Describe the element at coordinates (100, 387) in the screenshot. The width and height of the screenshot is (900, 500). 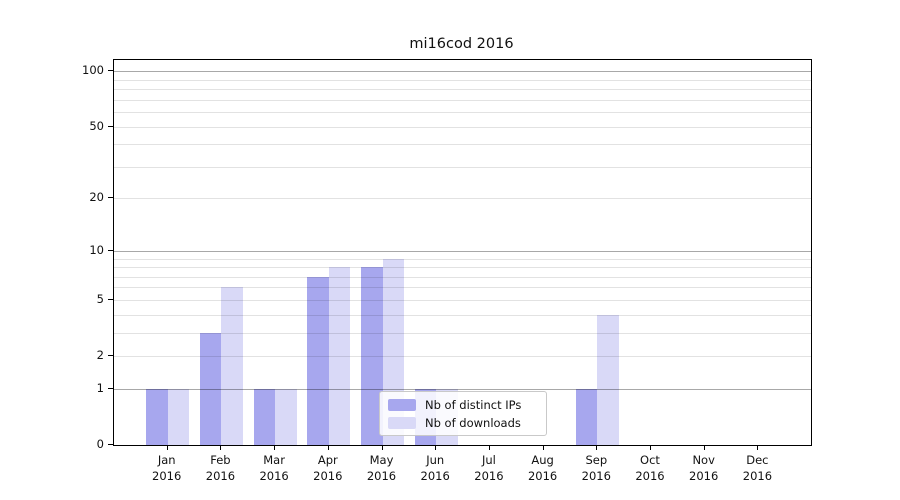
I see `y-tick-label-1: 1` at that location.